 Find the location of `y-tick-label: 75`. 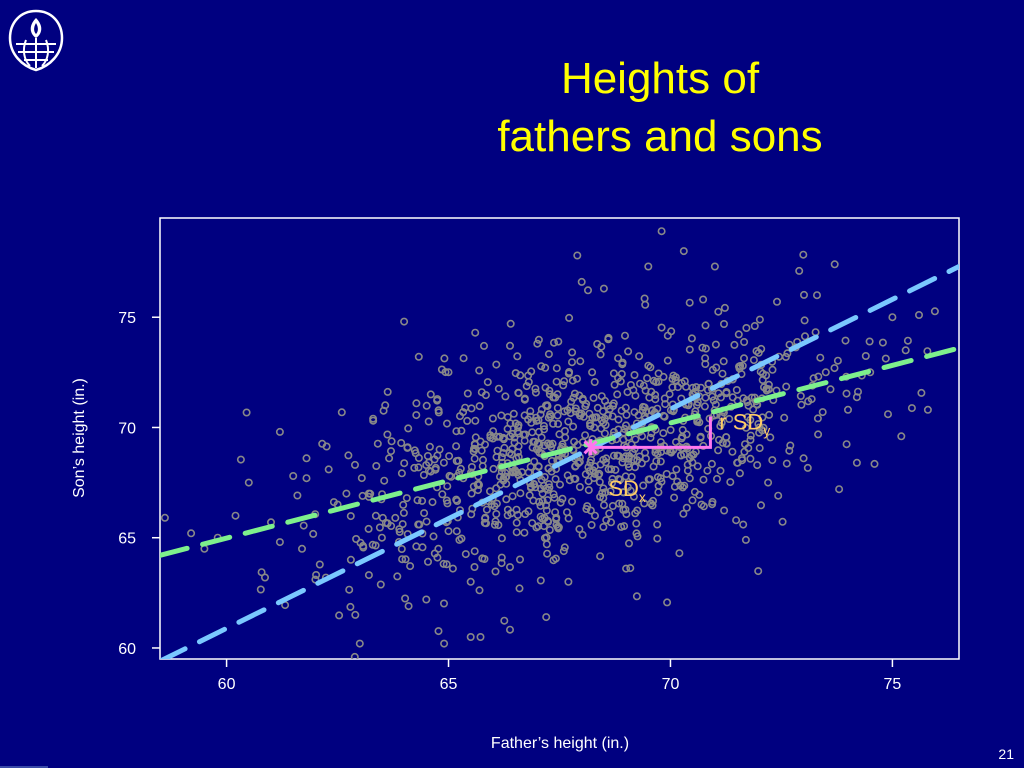

y-tick-label: 75 is located at coordinates (127, 318).